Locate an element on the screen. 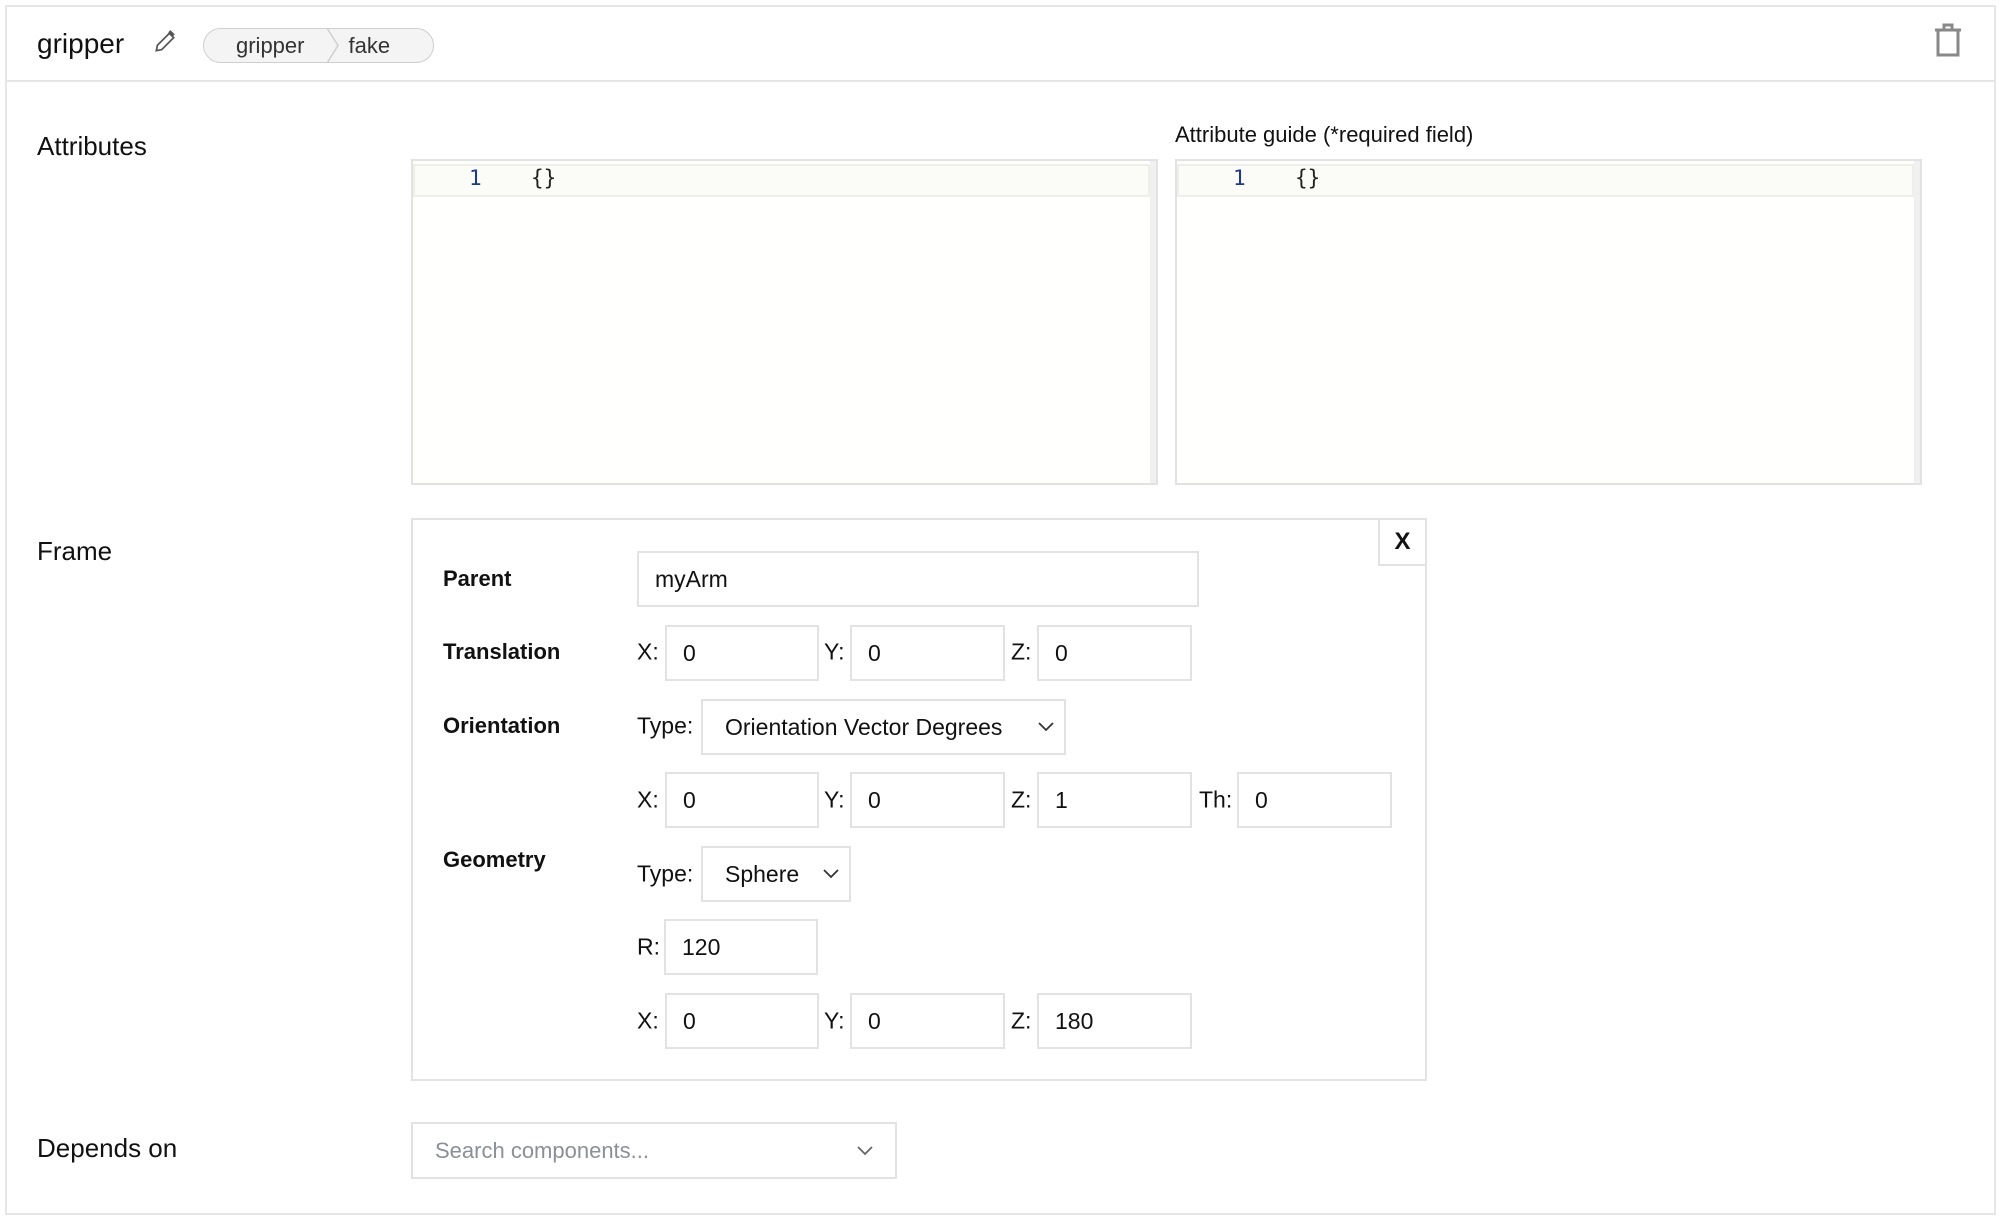  orientation-z-input: 1 is located at coordinates (1114, 800).